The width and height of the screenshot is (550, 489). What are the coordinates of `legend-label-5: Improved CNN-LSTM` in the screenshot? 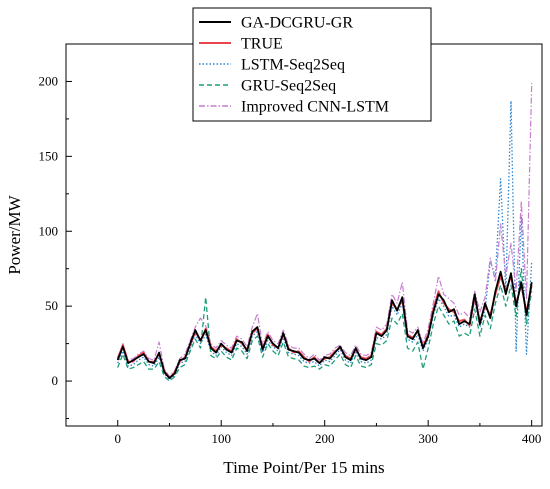 It's located at (315, 107).